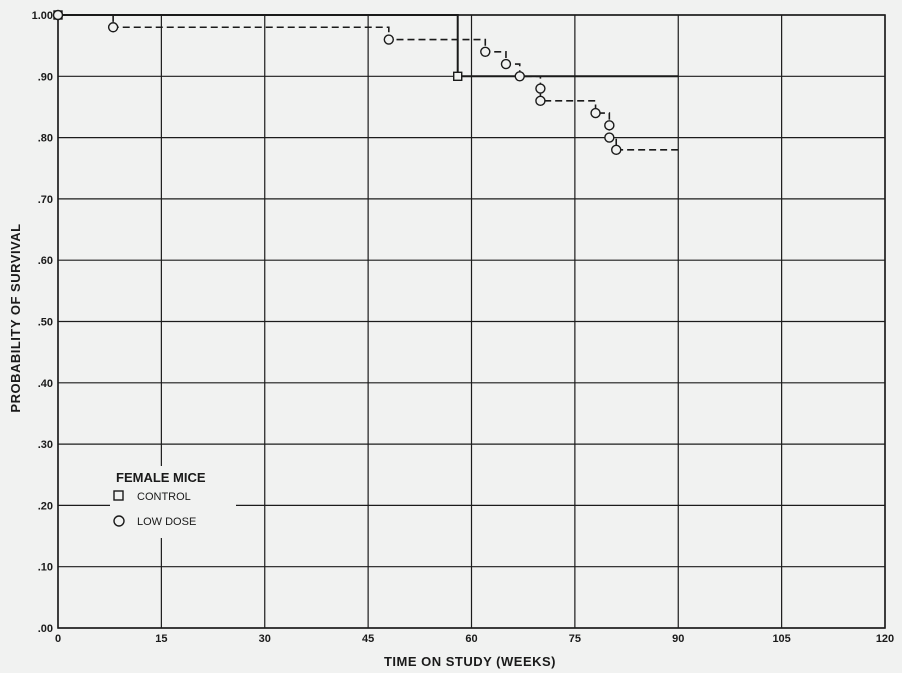 The width and height of the screenshot is (902, 673). What do you see at coordinates (45, 200) in the screenshot?
I see `y-tick-label: .70` at bounding box center [45, 200].